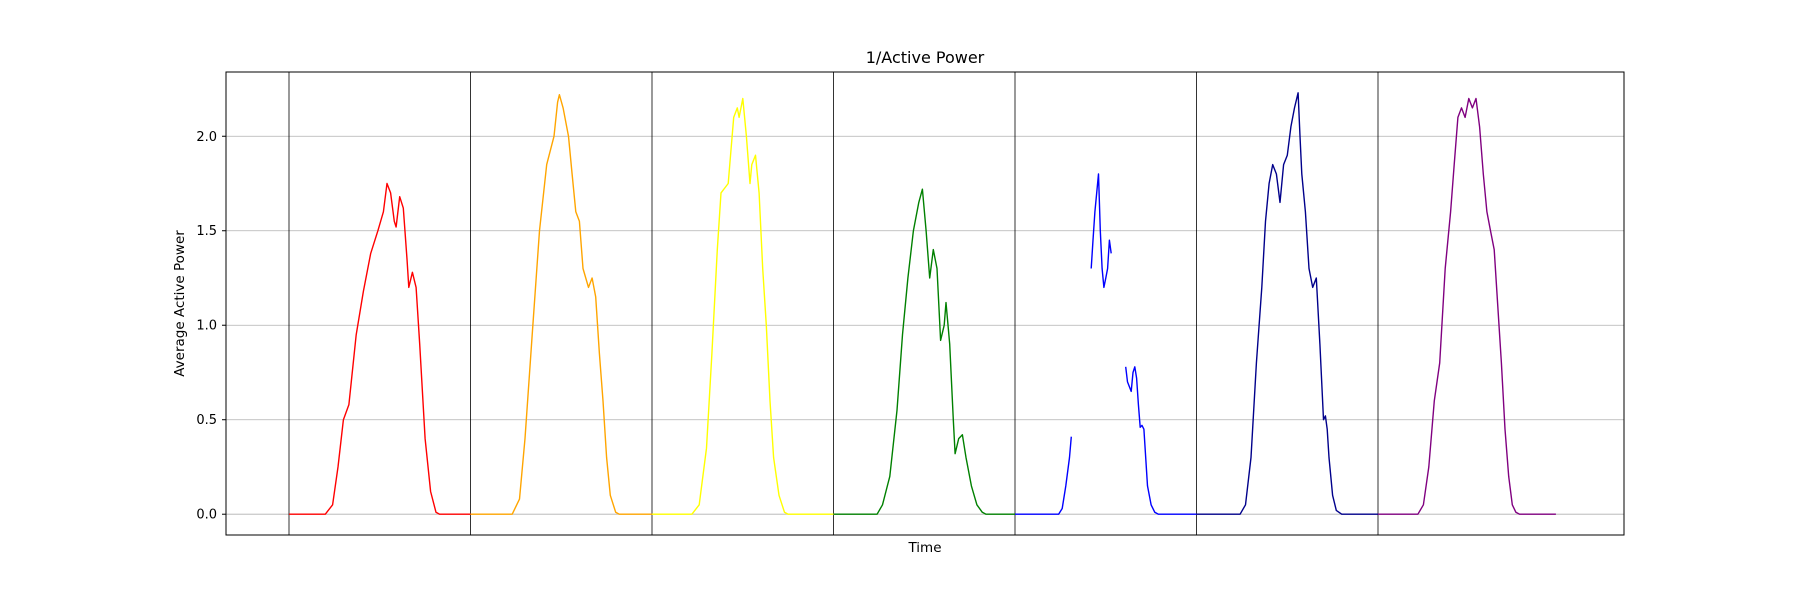 This screenshot has height=600, width=1800. Describe the element at coordinates (206, 420) in the screenshot. I see `y-tick-label: 0.5` at that location.